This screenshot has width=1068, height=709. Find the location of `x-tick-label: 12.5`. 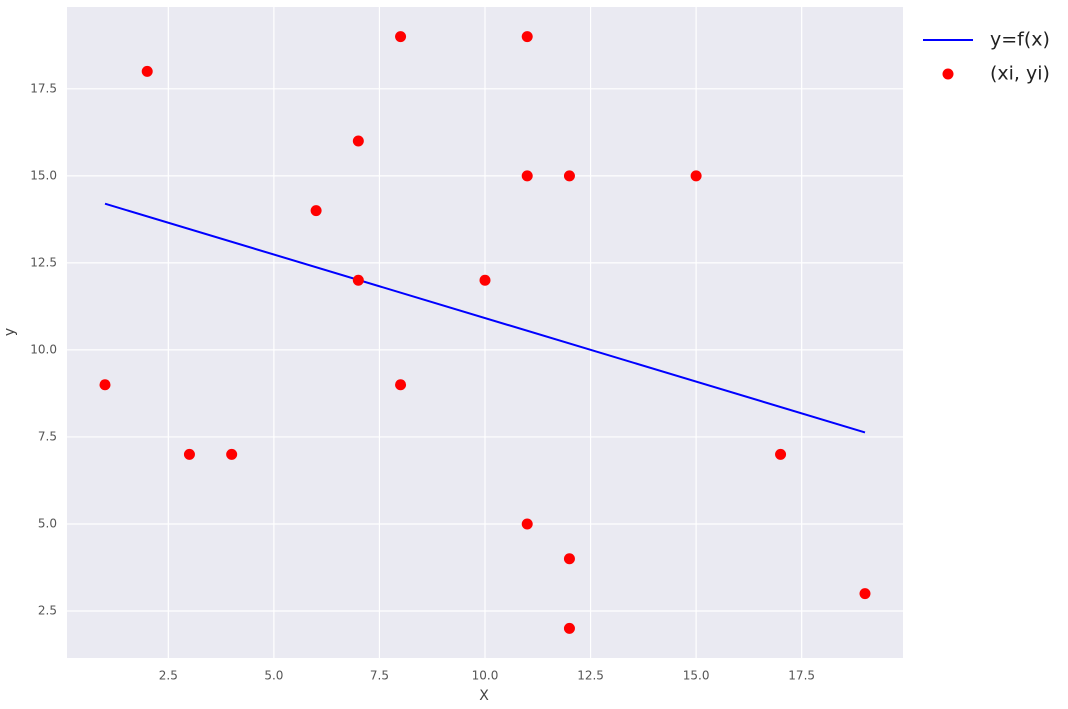

x-tick-label: 12.5 is located at coordinates (590, 676).